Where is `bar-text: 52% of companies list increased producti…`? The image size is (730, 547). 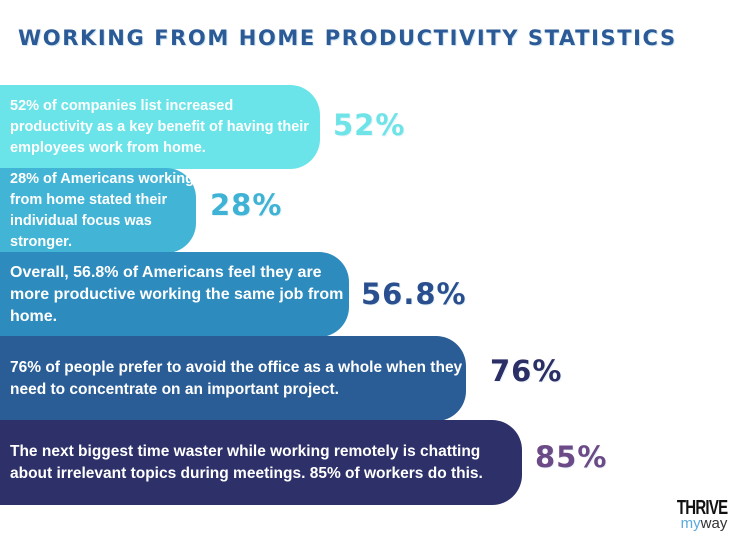 bar-text: 52% of companies list increased producti… is located at coordinates (159, 126).